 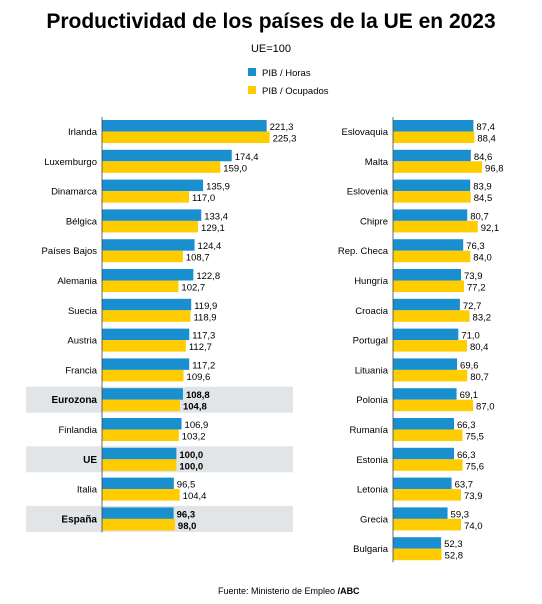 What do you see at coordinates (288, 82) in the screenshot?
I see `legend: PIB / Horas PIB / Ocupados` at bounding box center [288, 82].